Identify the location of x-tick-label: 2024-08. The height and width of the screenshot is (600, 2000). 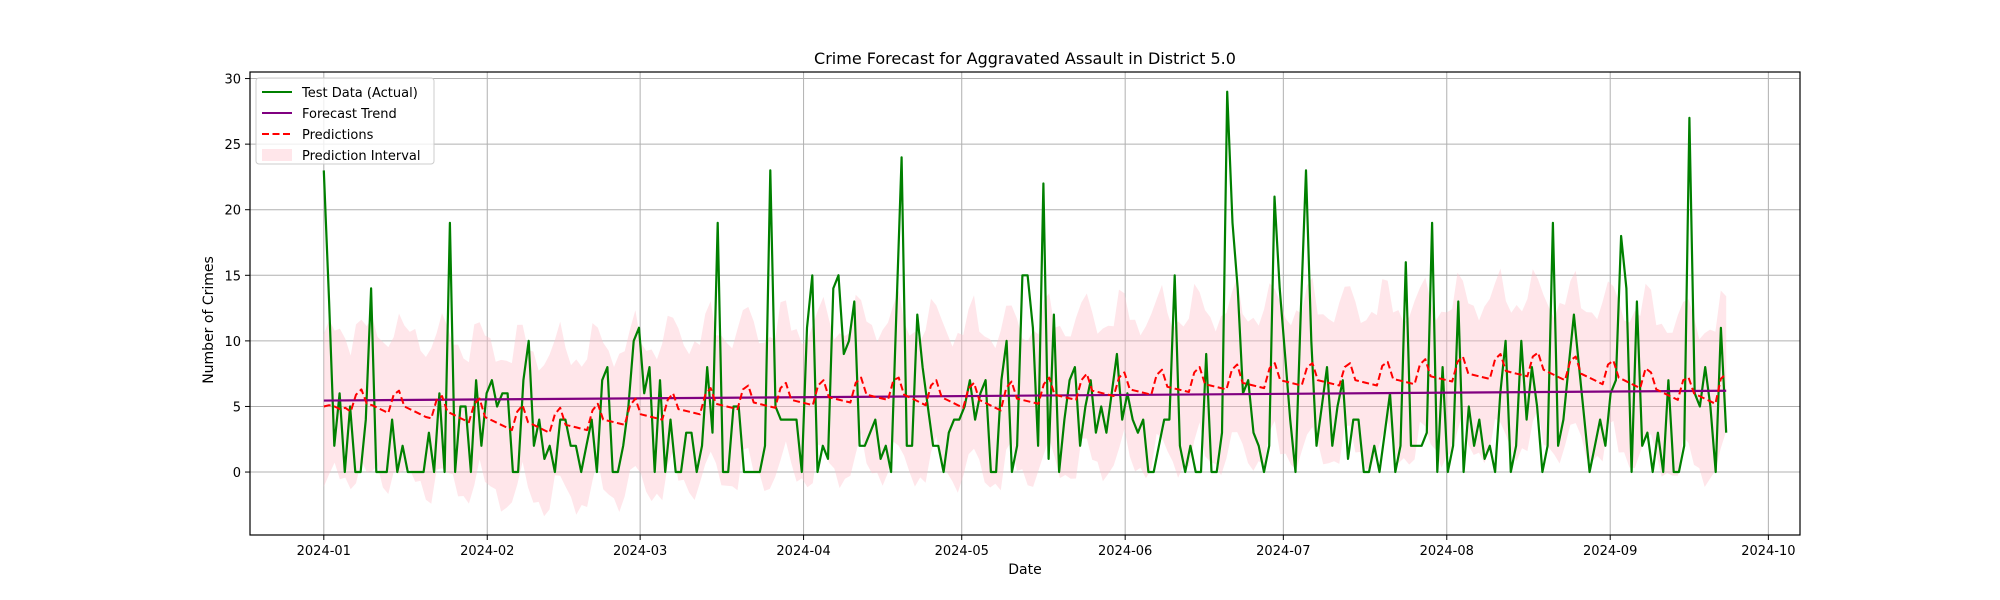
(1447, 551).